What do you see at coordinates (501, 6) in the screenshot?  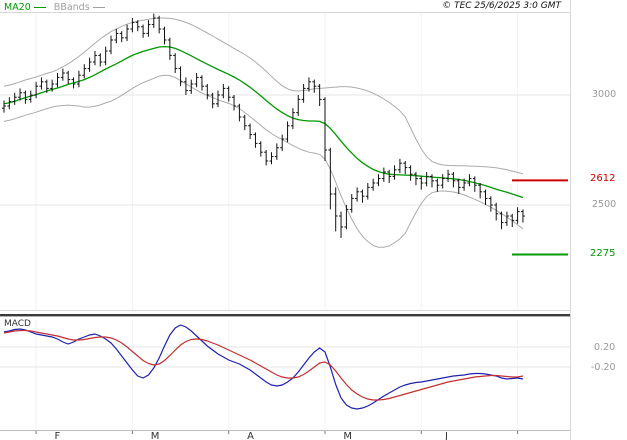 I see `copyright-text: © TEC 25/6/2025 3:0 GMT` at bounding box center [501, 6].